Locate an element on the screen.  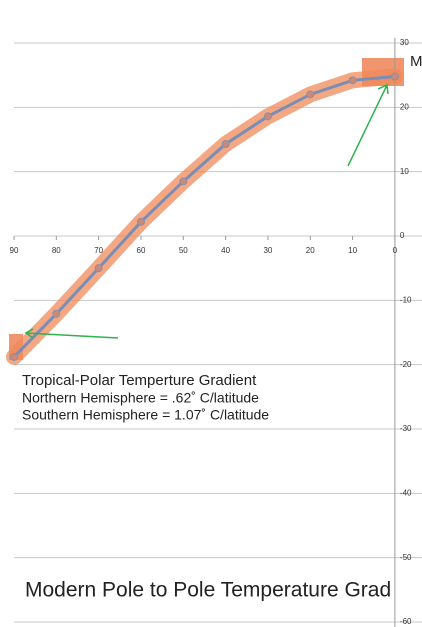
chart-title: Modern Pole to Pole Temperature Grad is located at coordinates (208, 590).